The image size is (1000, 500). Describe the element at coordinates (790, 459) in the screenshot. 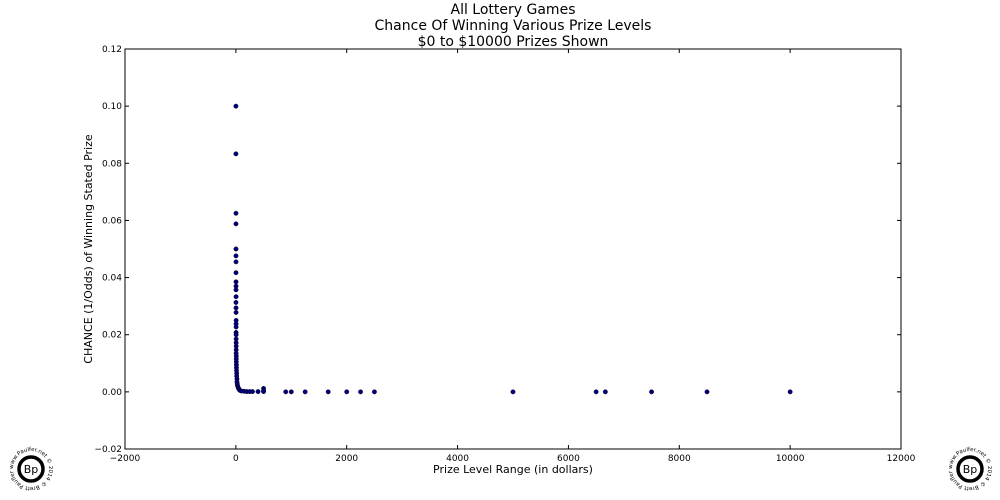

I see `x-tick-label: 10000` at that location.